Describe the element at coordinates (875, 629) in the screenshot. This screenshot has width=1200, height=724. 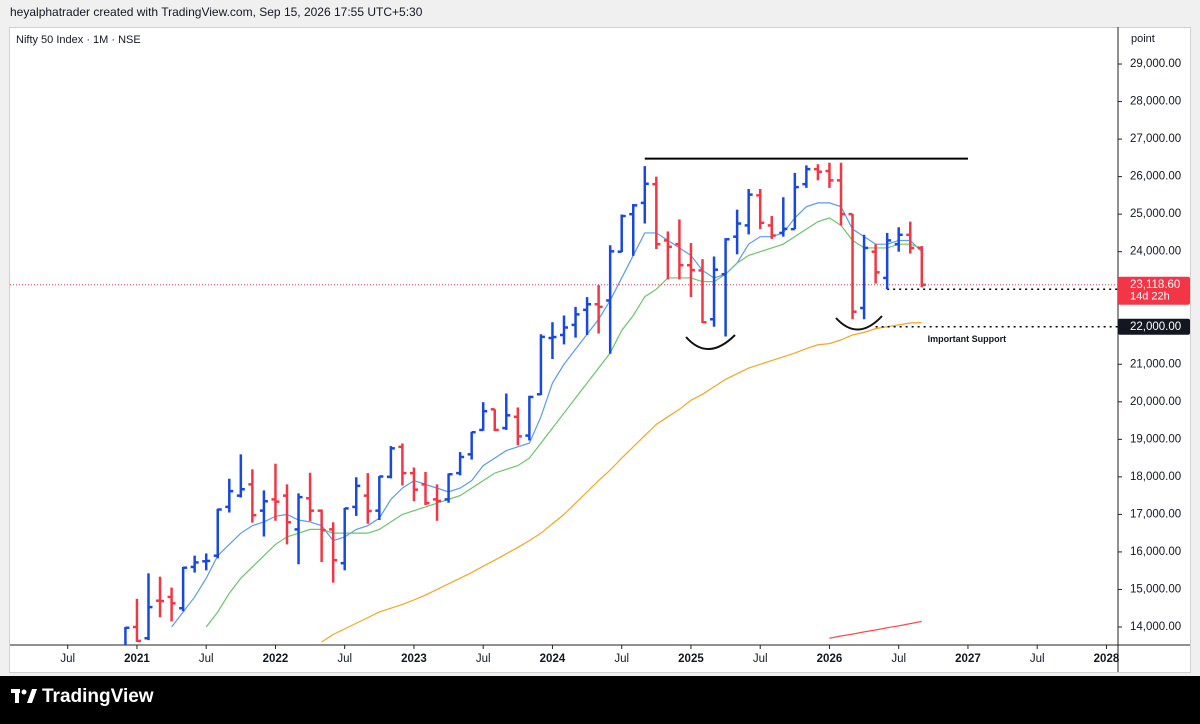
I see `moving-average-line` at that location.